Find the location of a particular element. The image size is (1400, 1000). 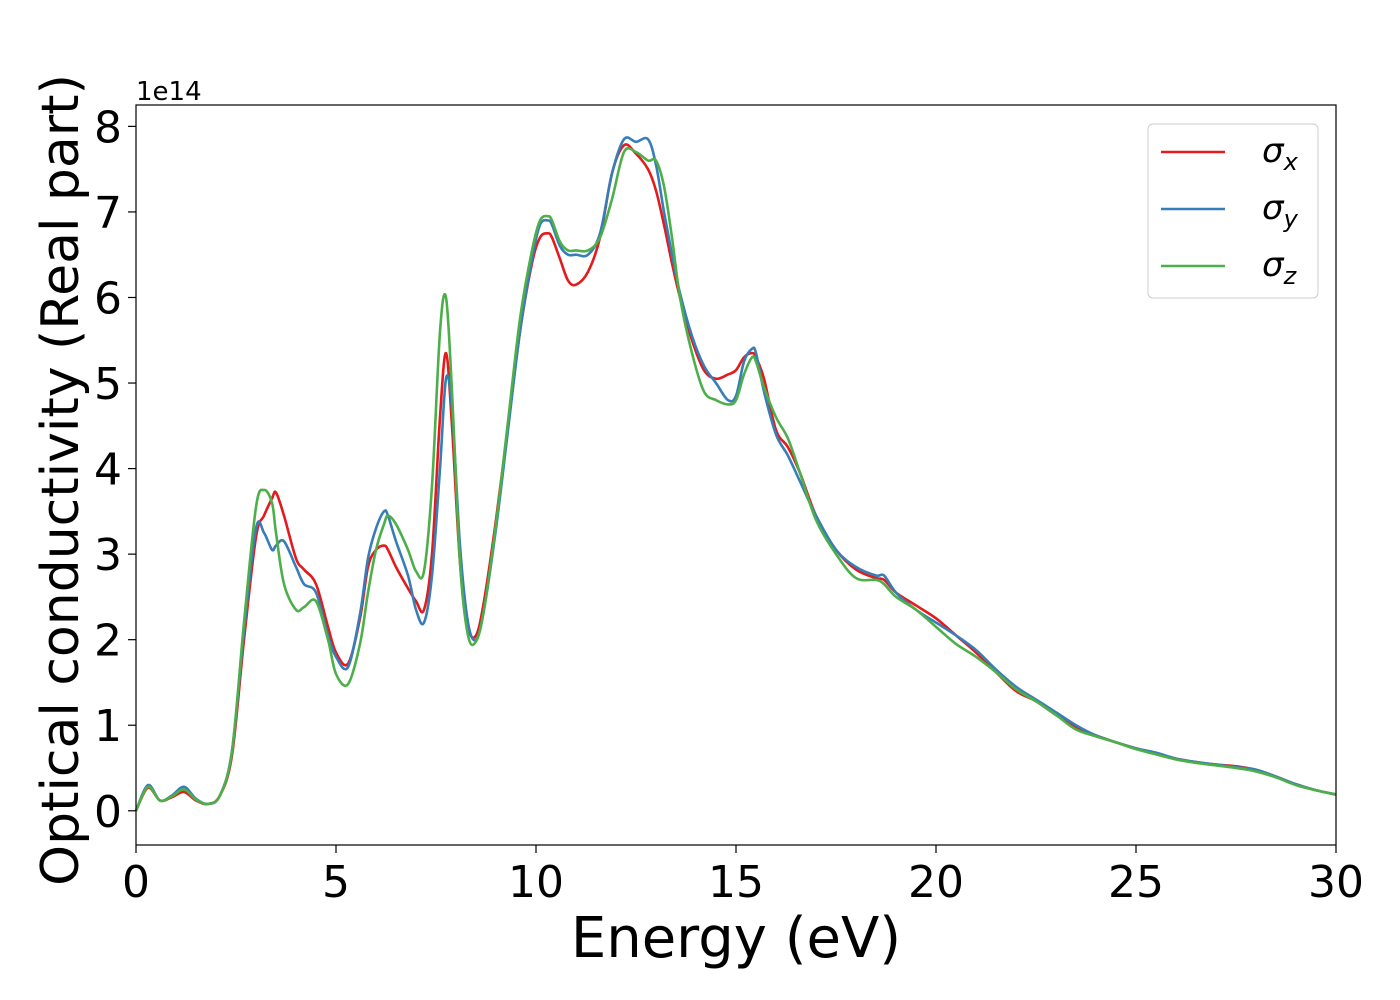

x-tick-label: 10 is located at coordinates (536, 882).